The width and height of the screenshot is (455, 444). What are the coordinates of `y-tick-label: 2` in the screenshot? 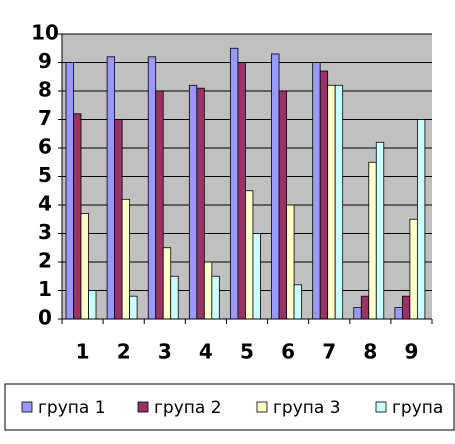 It's located at (45, 261).